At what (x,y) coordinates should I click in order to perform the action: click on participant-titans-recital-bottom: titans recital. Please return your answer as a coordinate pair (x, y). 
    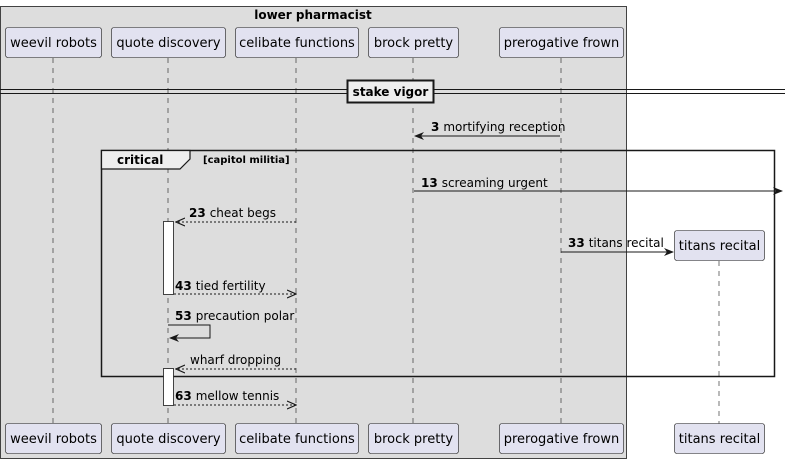
    Looking at the image, I should click on (719, 438).